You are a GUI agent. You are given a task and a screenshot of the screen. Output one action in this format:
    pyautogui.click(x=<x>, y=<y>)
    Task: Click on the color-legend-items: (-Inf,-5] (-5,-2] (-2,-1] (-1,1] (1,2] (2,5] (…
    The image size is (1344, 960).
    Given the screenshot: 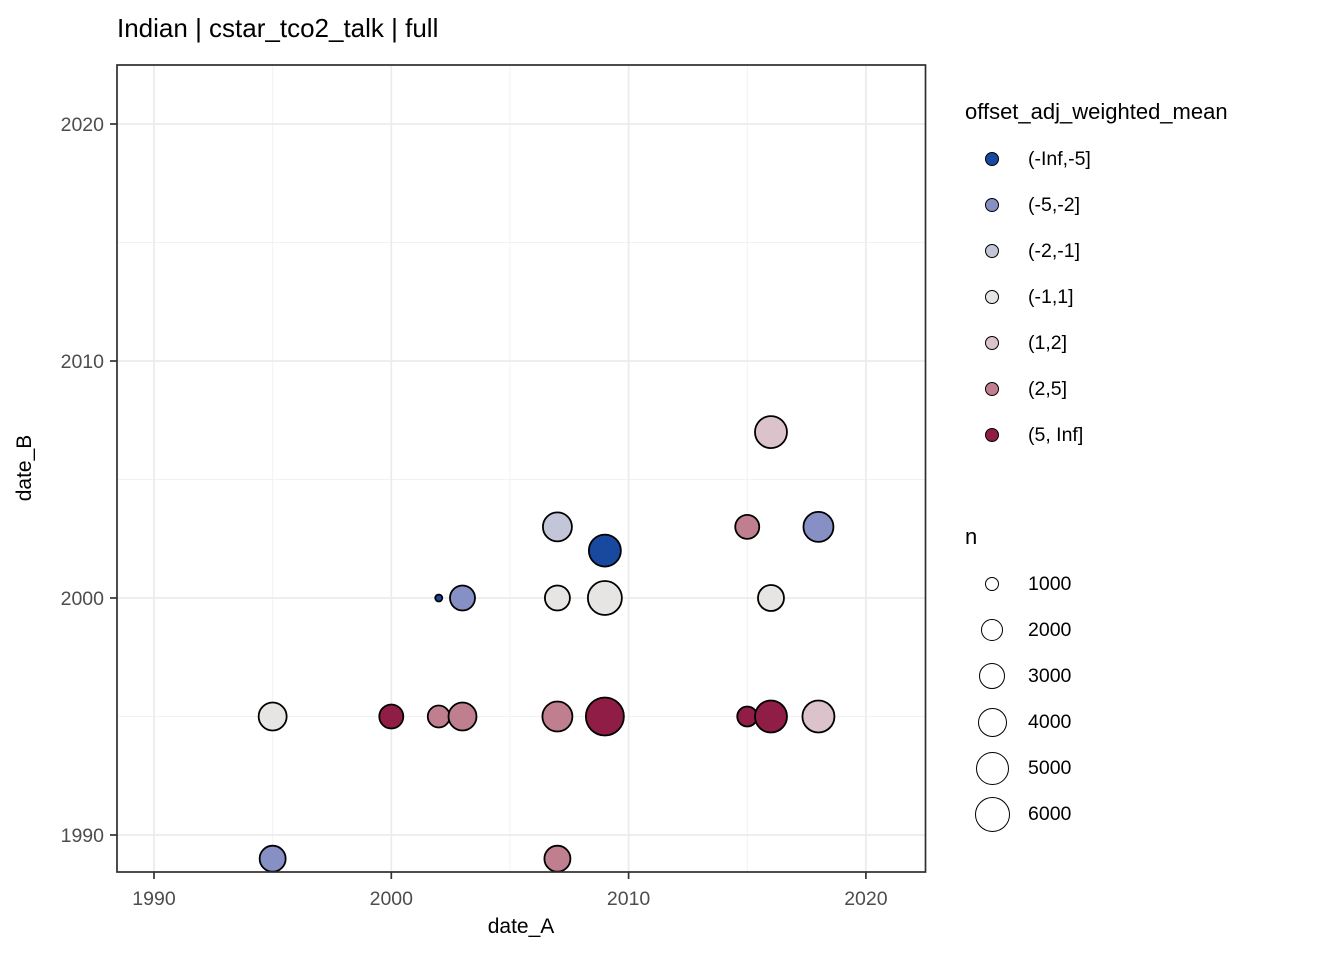 What is the action you would take?
    pyautogui.click(x=1096, y=297)
    